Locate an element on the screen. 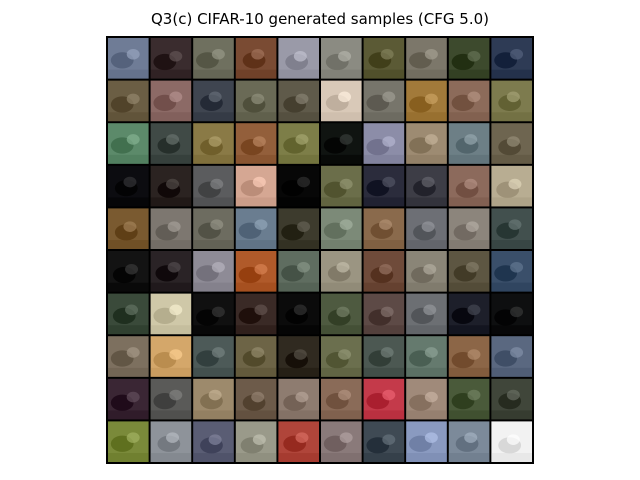  sample-image-r10-c10 is located at coordinates (511, 441).